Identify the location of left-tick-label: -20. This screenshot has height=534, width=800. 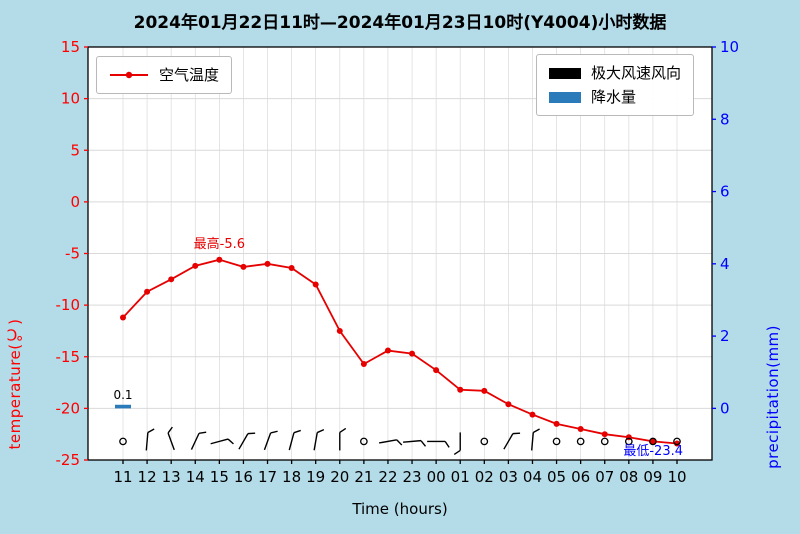
(68, 408).